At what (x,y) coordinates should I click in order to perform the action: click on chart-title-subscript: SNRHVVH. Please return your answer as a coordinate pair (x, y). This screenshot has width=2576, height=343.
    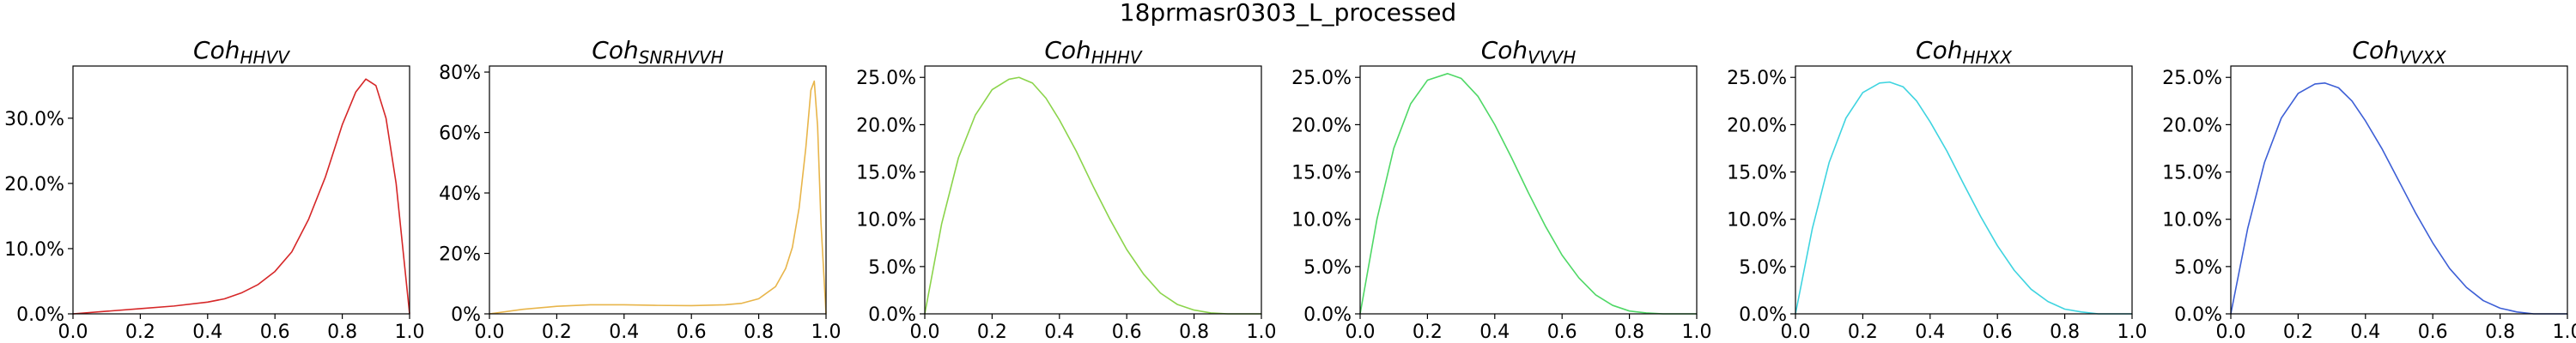
    Looking at the image, I should click on (682, 58).